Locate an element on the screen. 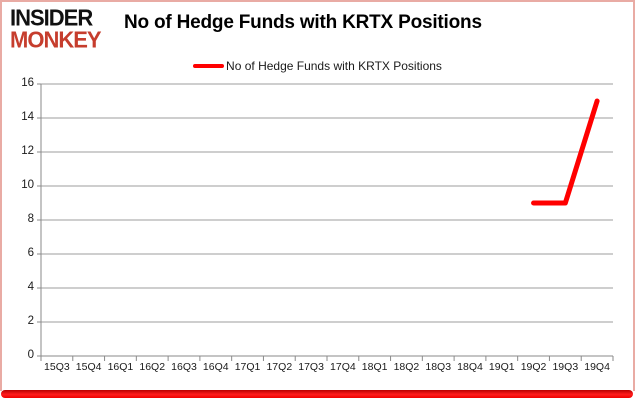 Image resolution: width=635 pixels, height=405 pixels. x-axis-label: 17Q1 is located at coordinates (247, 367).